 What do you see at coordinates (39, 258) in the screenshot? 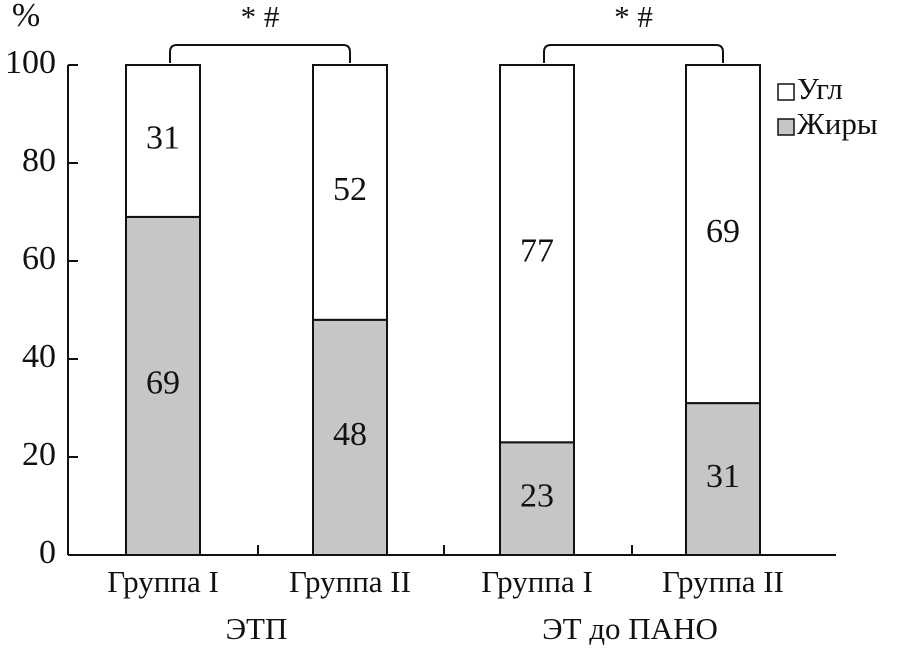
I see `y-tick-label: 60` at bounding box center [39, 258].